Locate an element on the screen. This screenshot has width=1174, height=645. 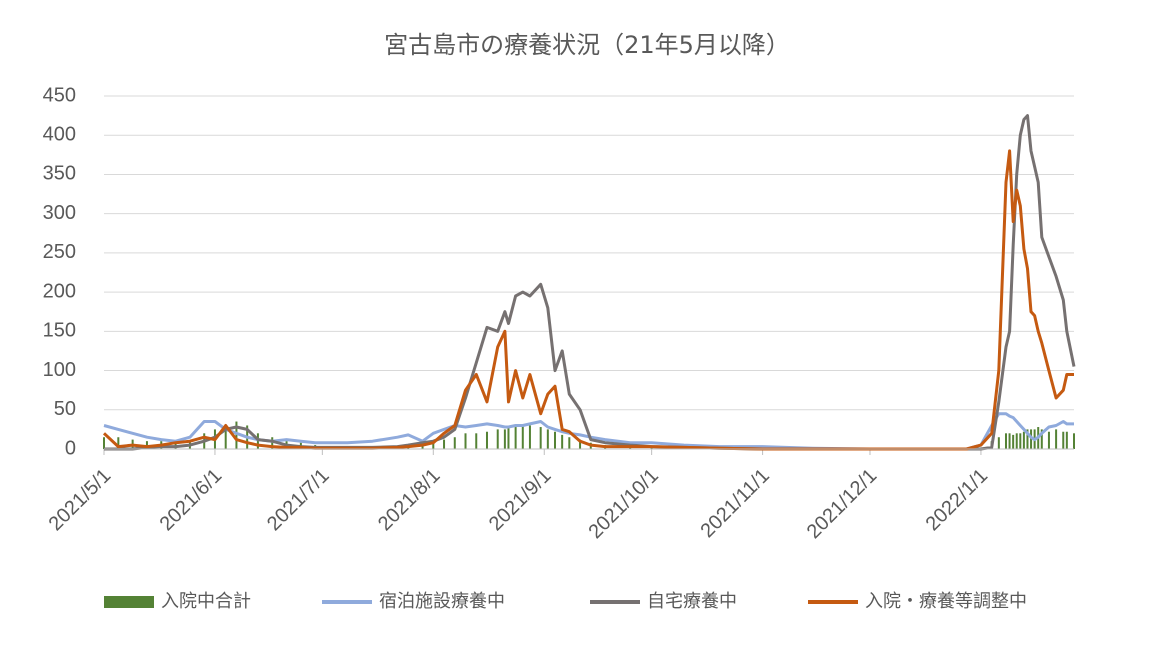
y-tick-label: 200 is located at coordinates (59, 291).